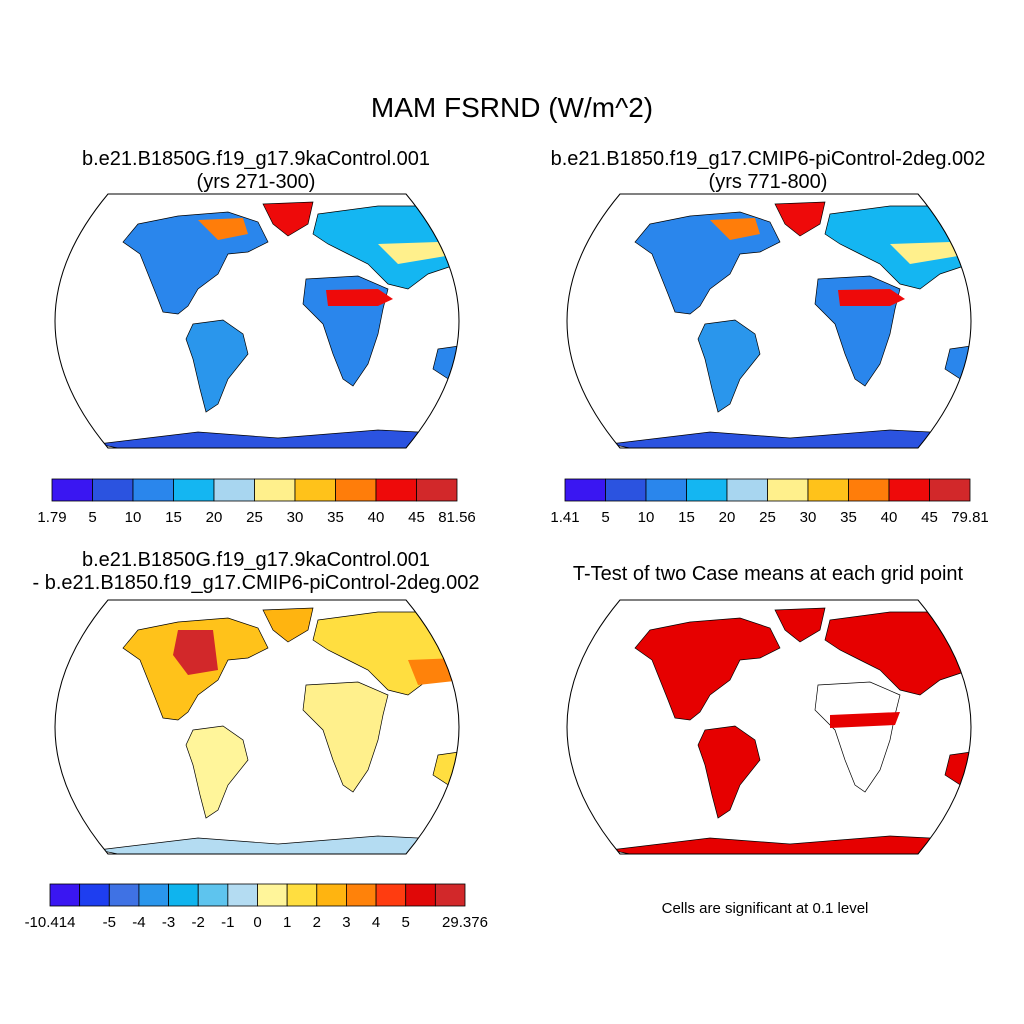 The width and height of the screenshot is (1024, 1024). I want to click on colorbar-tick-label: 40, so click(376, 517).